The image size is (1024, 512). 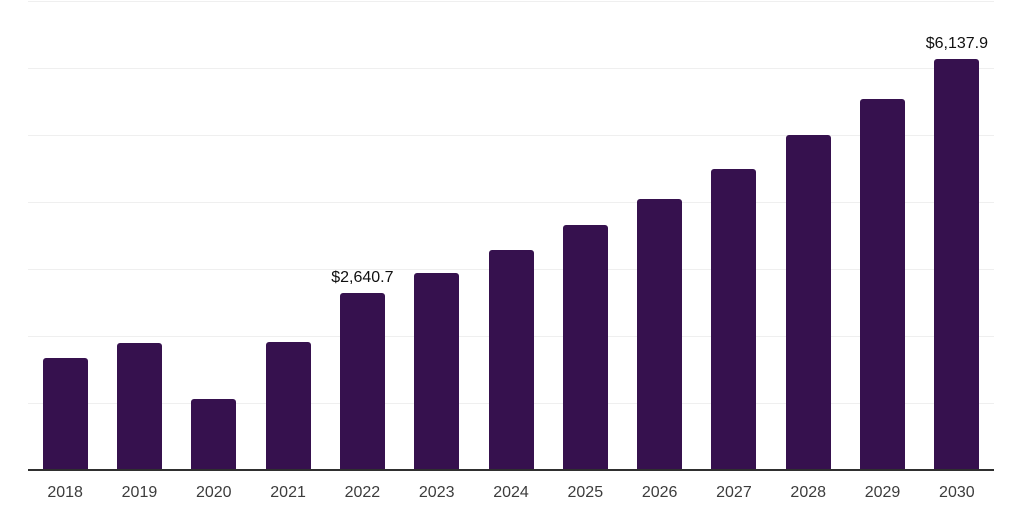 I want to click on bar-2029, so click(x=883, y=284).